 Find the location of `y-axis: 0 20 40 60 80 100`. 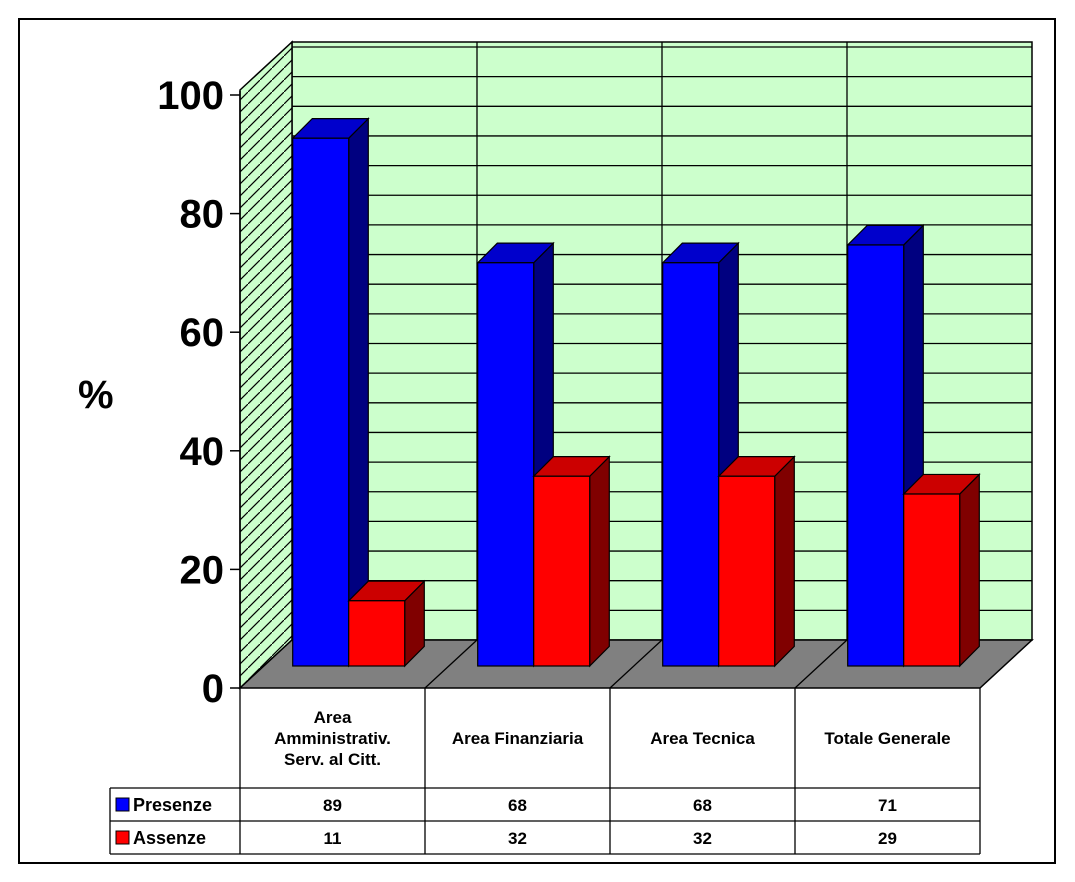

y-axis: 0 20 40 60 80 100 is located at coordinates (199, 392).